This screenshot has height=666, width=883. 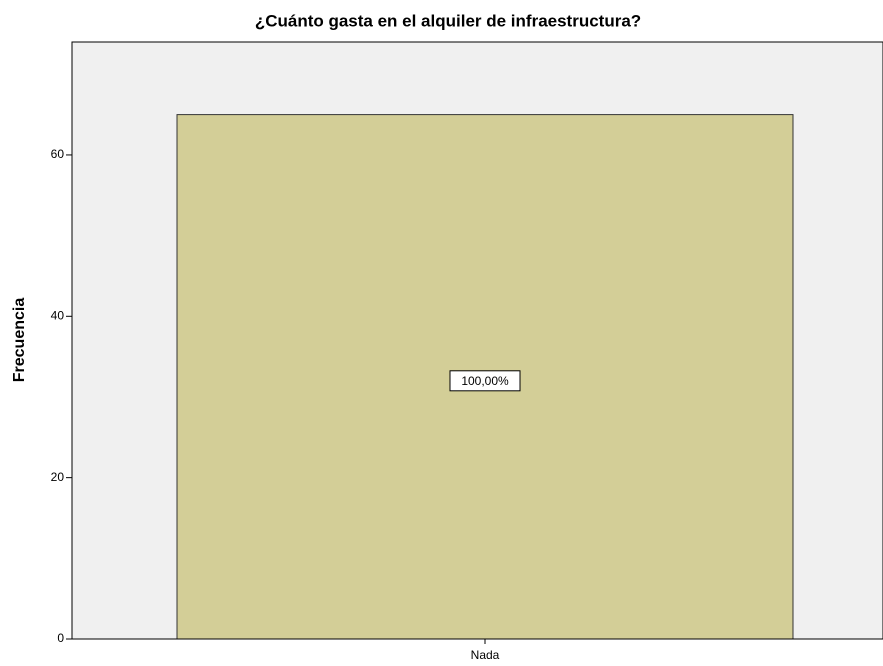 I want to click on y-tick-label: 0, so click(x=60, y=638).